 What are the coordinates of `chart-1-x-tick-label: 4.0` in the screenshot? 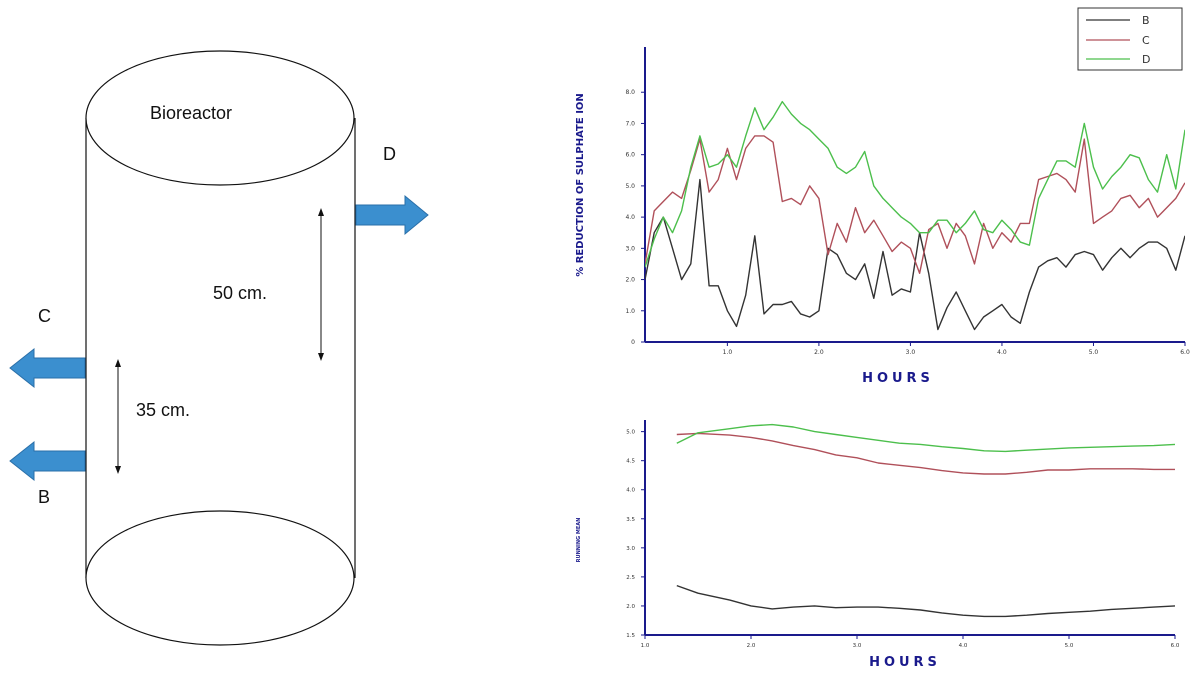 It's located at (1002, 352).